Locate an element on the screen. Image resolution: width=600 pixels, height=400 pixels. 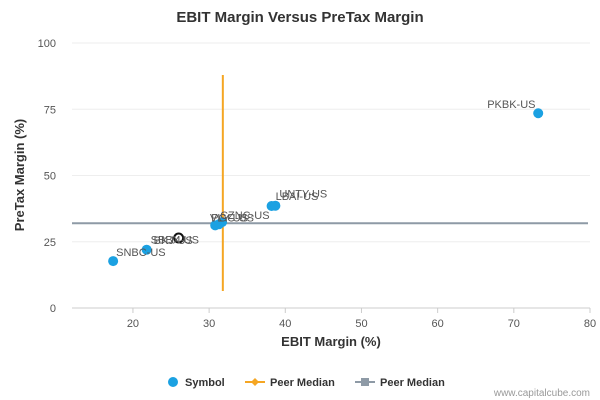
x-tick-label: 30 is located at coordinates (209, 324).